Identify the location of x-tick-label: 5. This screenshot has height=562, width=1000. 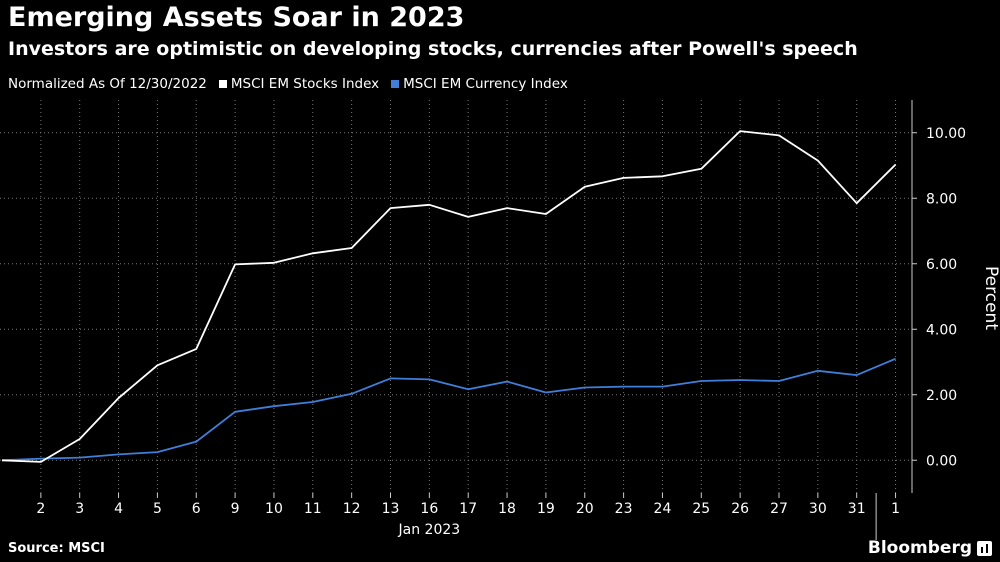
(157, 509).